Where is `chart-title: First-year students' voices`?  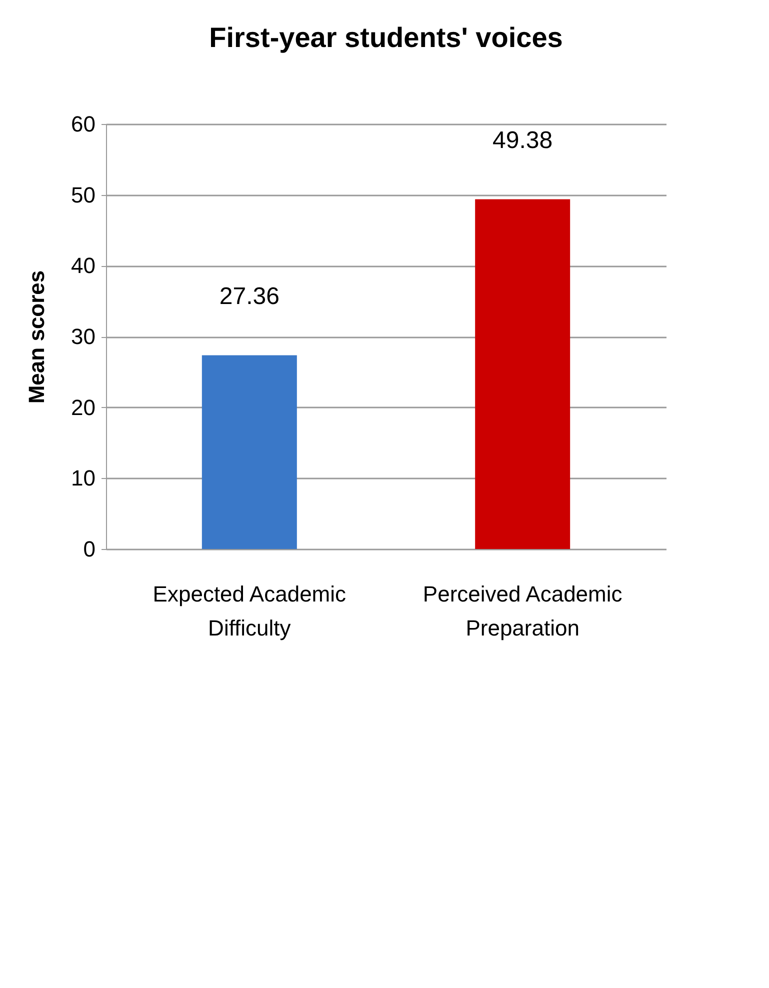 chart-title: First-year students' voices is located at coordinates (386, 37).